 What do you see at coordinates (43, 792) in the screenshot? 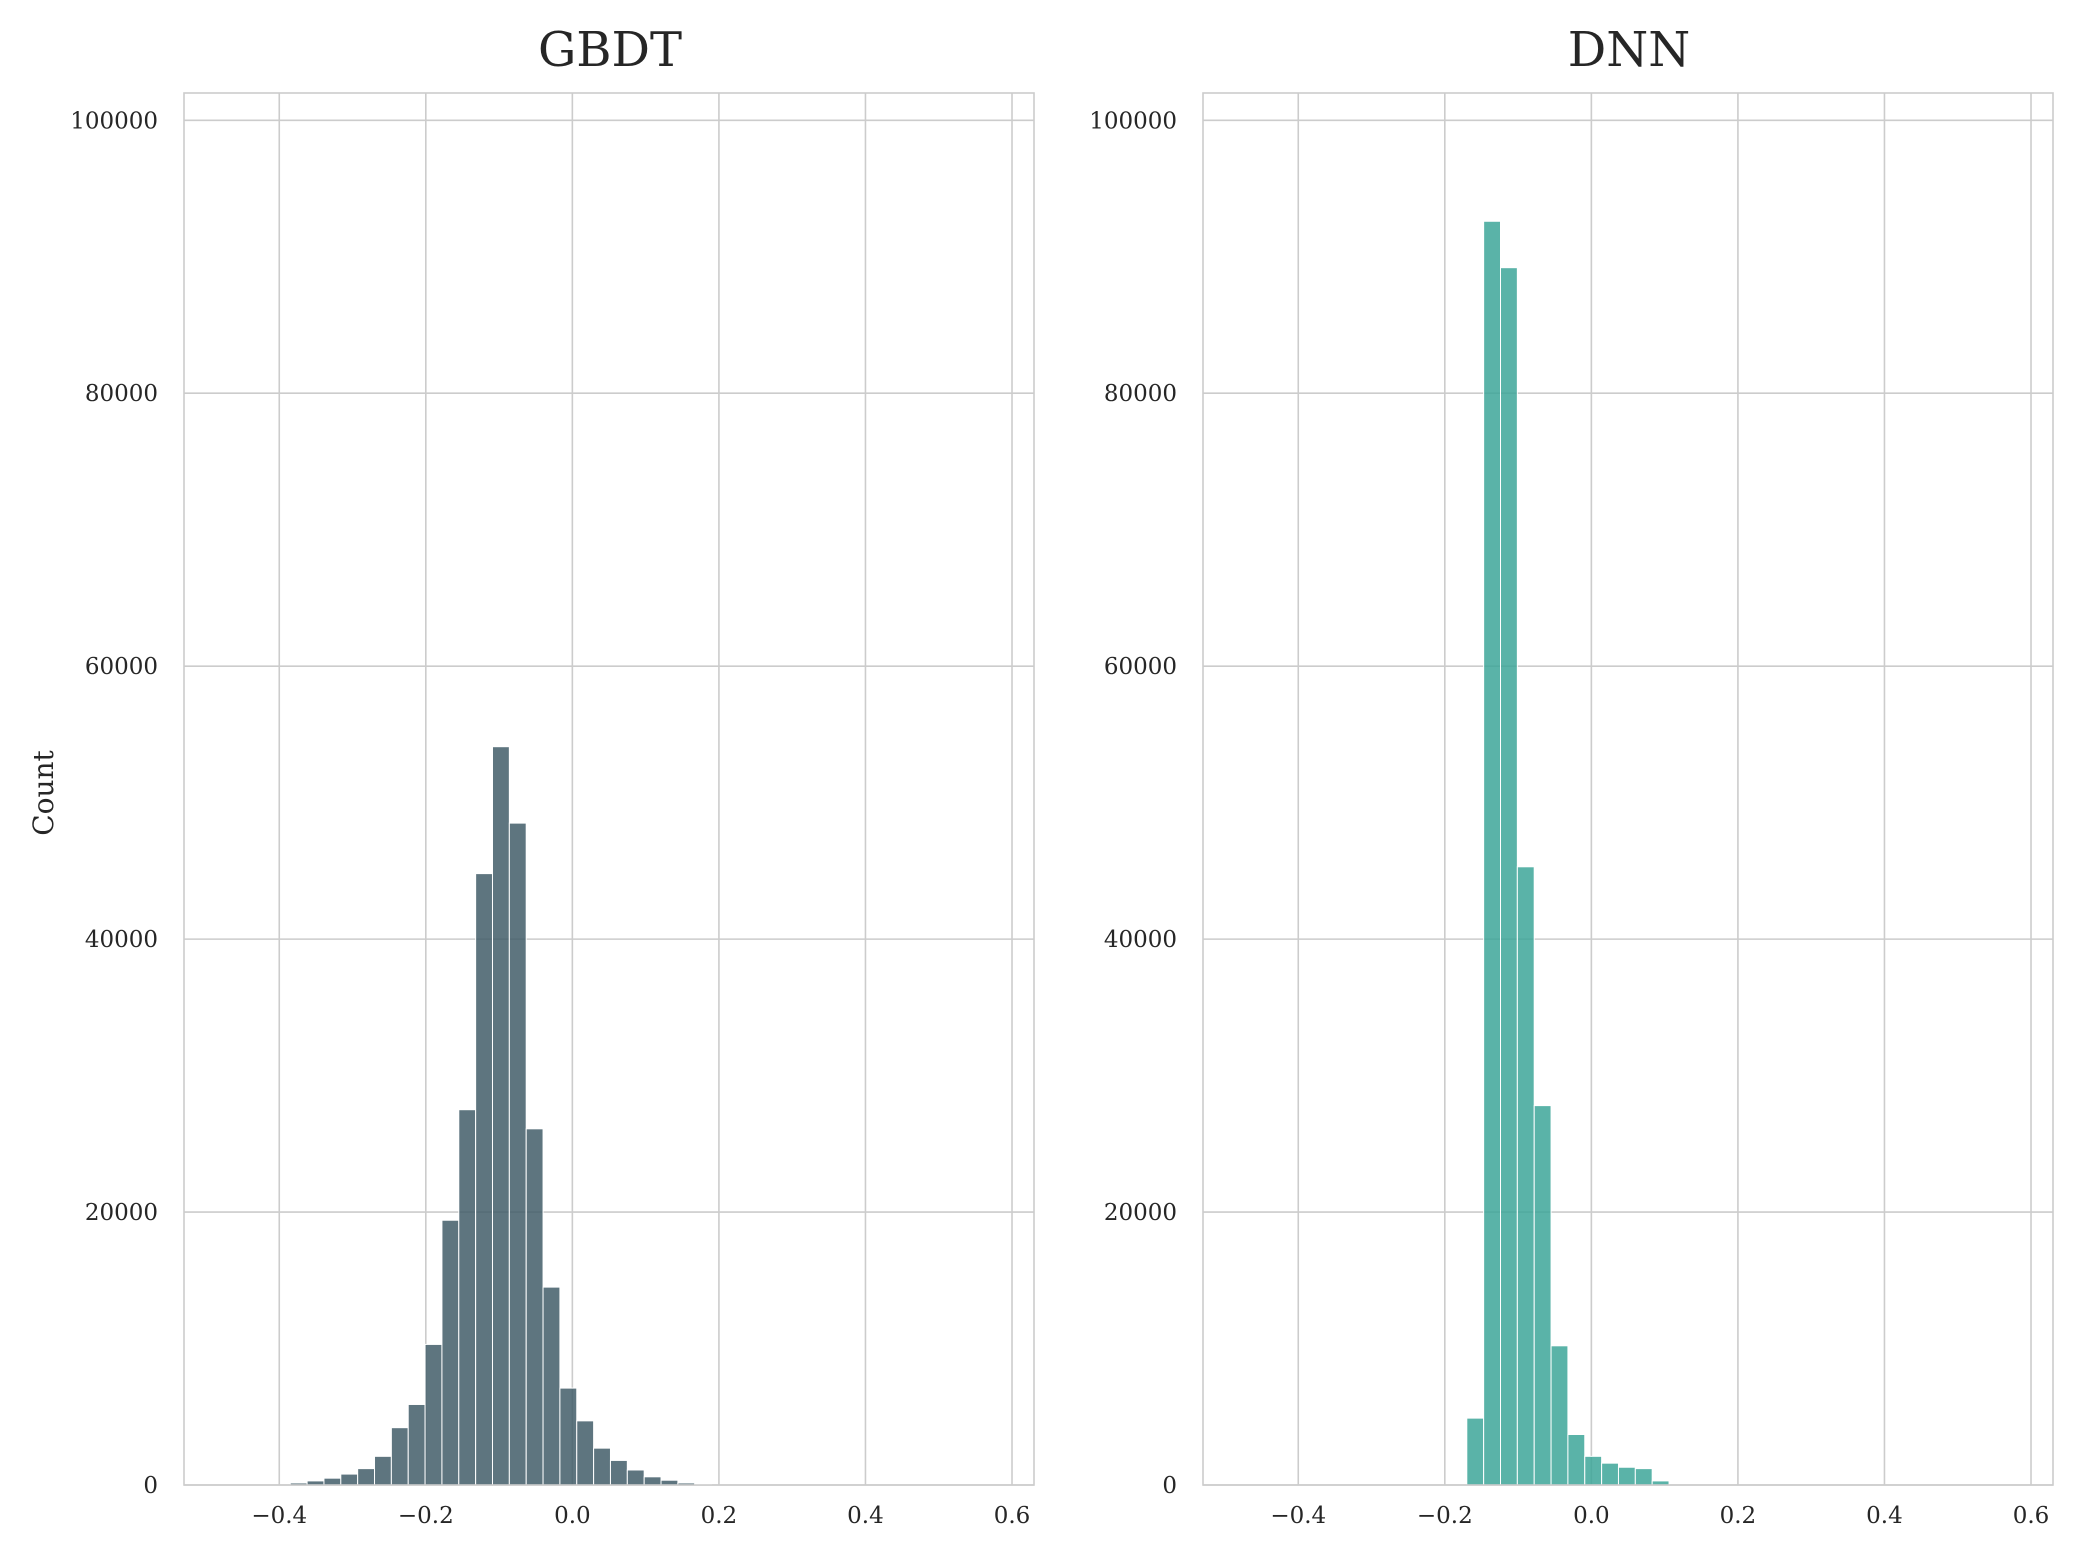
I see `gbdt-y-axis-label: Count` at bounding box center [43, 792].